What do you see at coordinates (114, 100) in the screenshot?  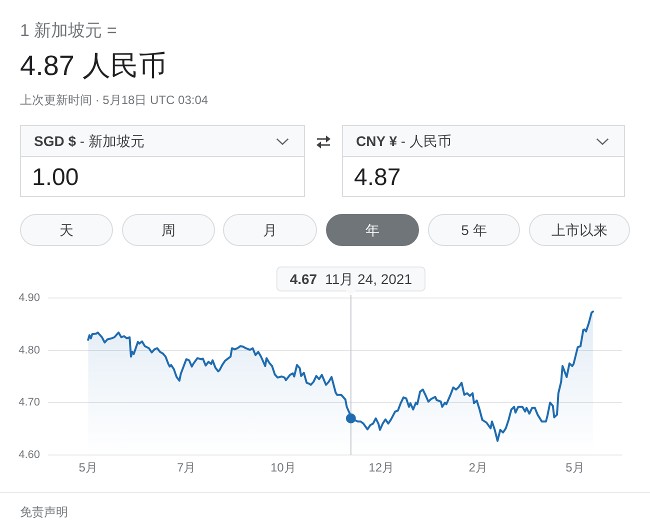 I see `text: 上次更新时间 · 5月18日 UTC 03:04` at bounding box center [114, 100].